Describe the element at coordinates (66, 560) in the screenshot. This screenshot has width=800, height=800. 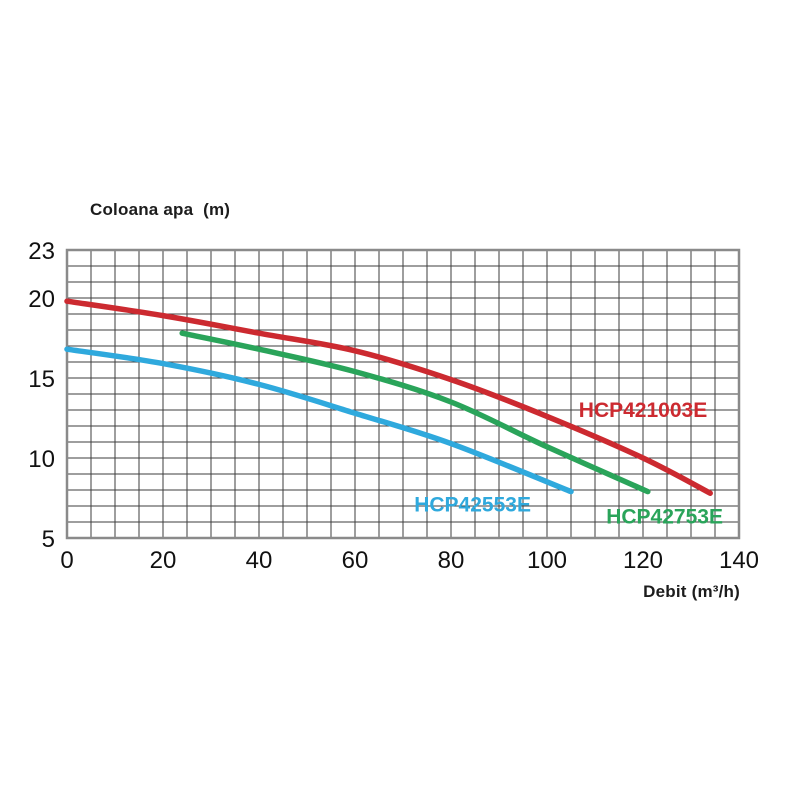
I see `x-axis-tick: 0` at that location.